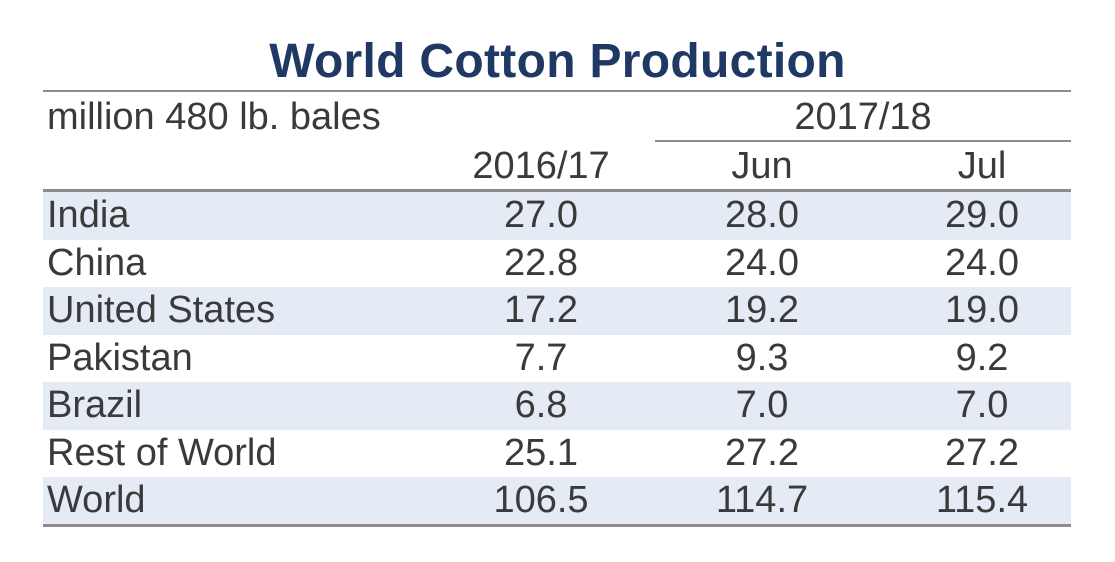  I want to click on cell-jul: 29.0, so click(982, 215).